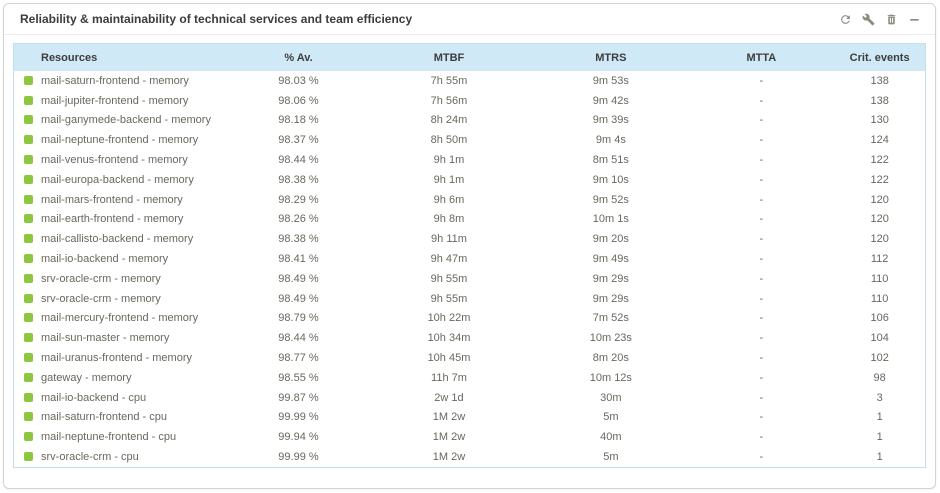 Image resolution: width=940 pixels, height=493 pixels. Describe the element at coordinates (123, 160) in the screenshot. I see `resource-cell: mail-venus-frontend - memory` at that location.